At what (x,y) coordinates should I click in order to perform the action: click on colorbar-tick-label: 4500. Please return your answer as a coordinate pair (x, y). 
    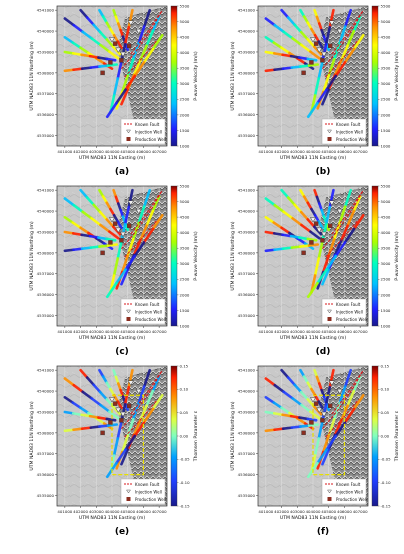
    Looking at the image, I should click on (386, 217).